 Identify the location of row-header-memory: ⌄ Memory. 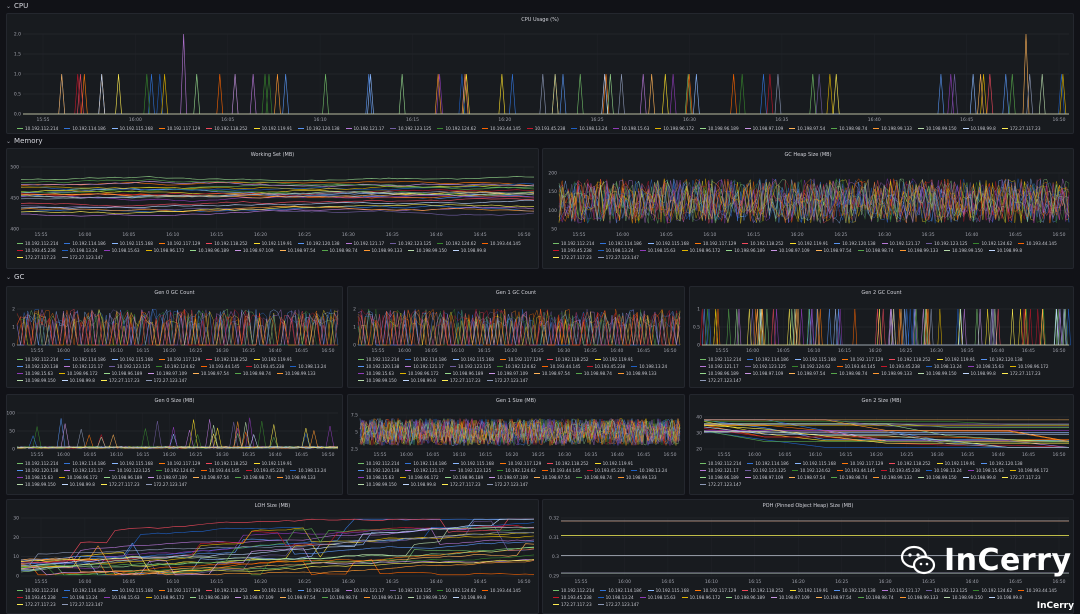
(24, 141).